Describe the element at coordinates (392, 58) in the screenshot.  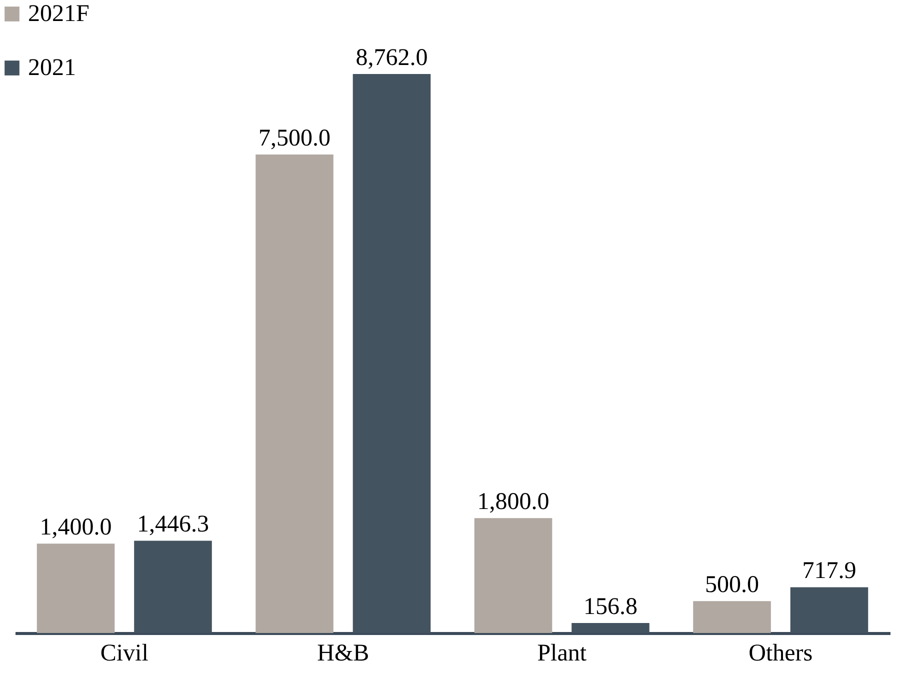
I see `data-label: 8,762.0` at that location.